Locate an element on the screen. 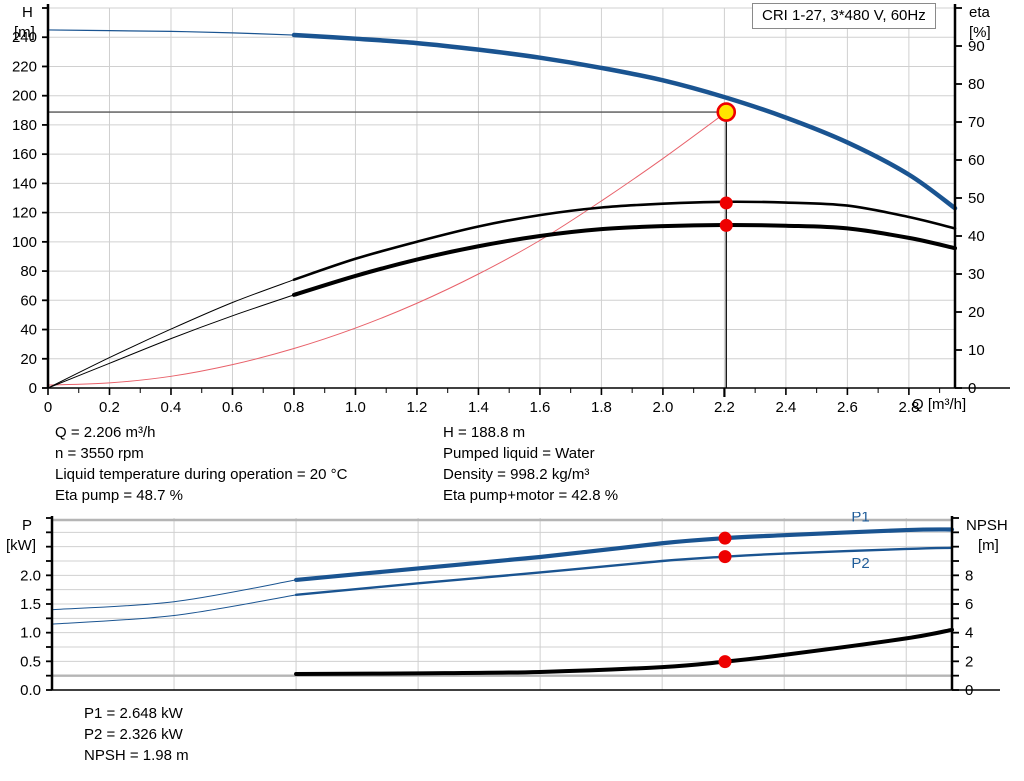 The width and height of the screenshot is (1024, 781). npsh-curve is located at coordinates (624, 651).